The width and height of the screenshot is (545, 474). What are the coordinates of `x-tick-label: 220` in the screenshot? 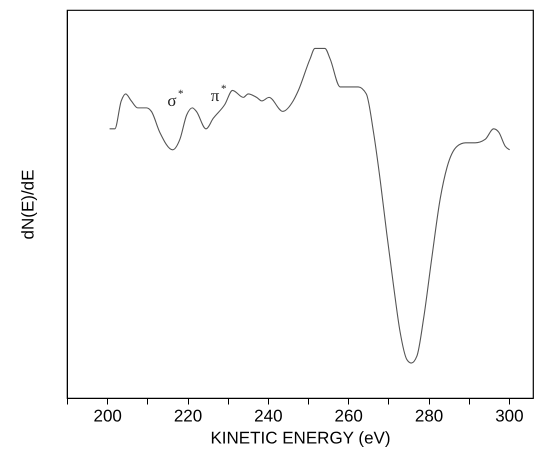 It's located at (188, 416).